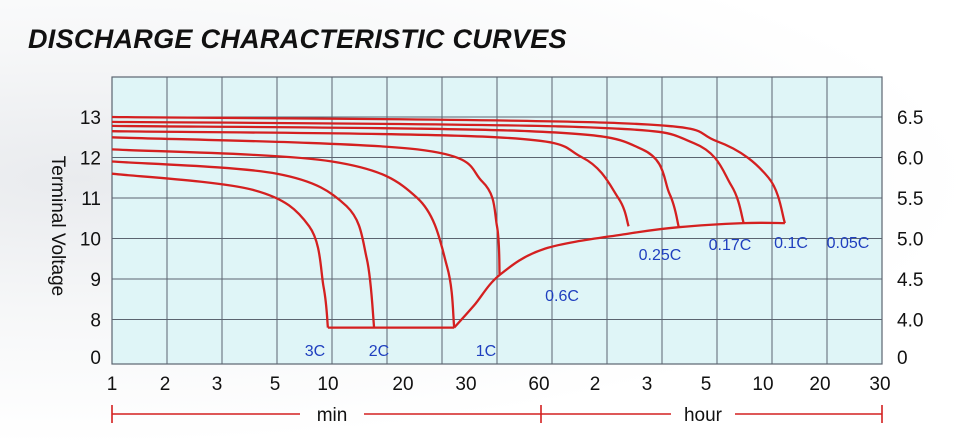 The image size is (980, 447). Describe the element at coordinates (910, 280) in the screenshot. I see `right-axis-tick-label: 4.5` at that location.